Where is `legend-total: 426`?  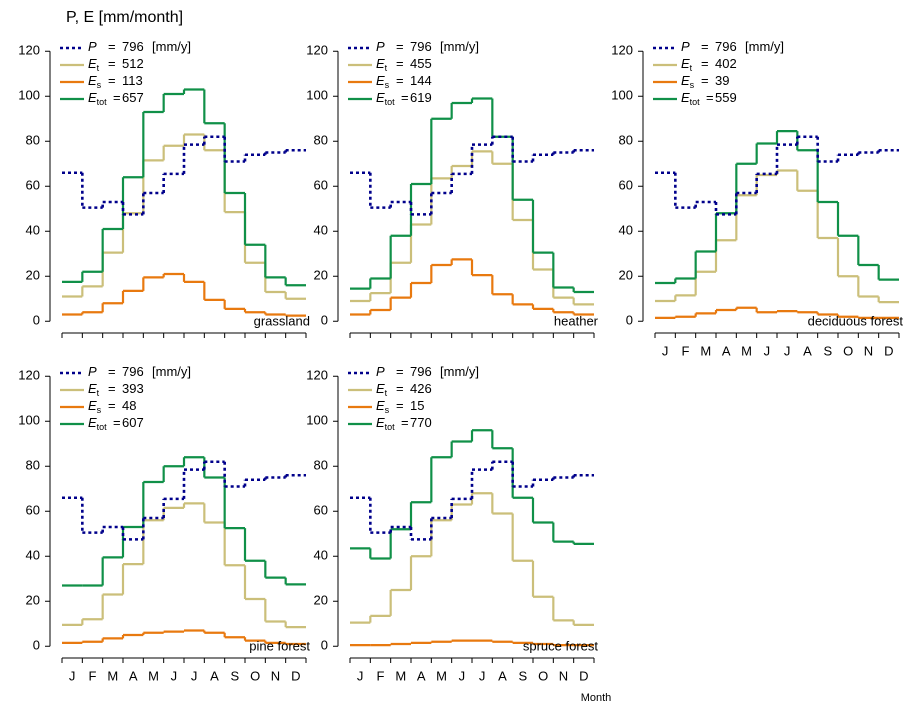
legend-total: 426 is located at coordinates (421, 388).